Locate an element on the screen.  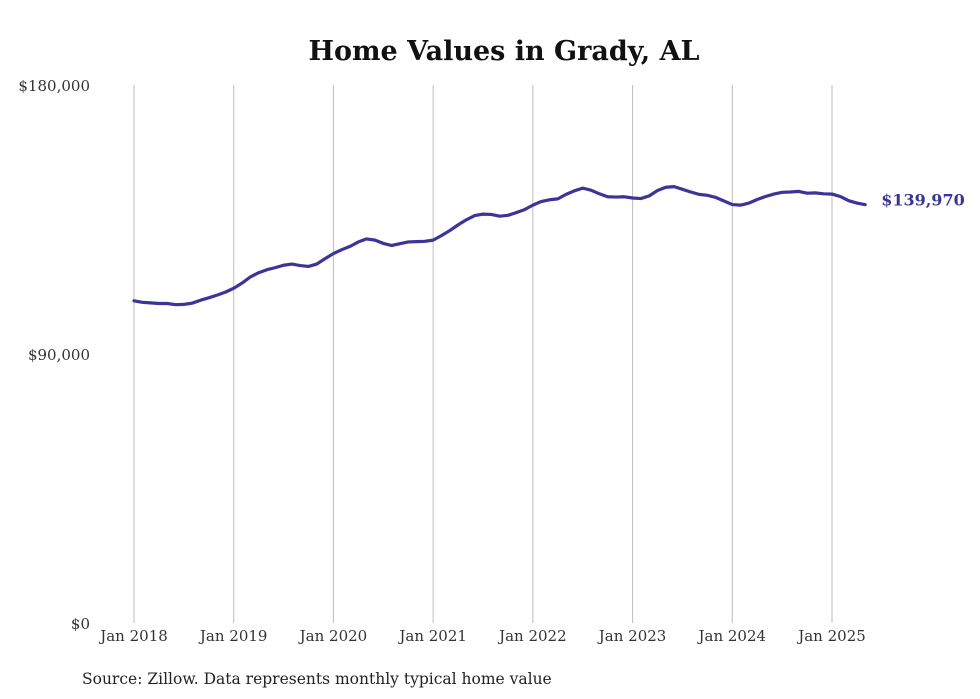
x-tick-label: Jan 2022 is located at coordinates (532, 636).